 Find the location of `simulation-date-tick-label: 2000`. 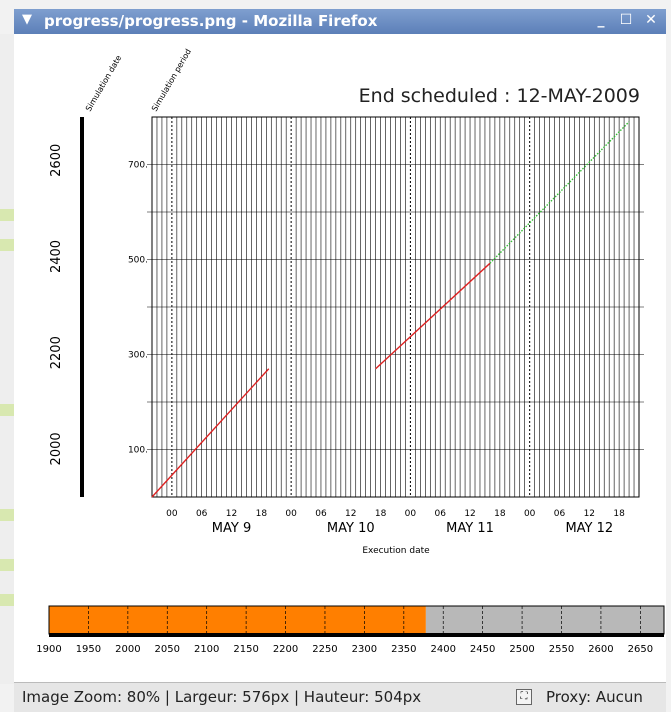

simulation-date-tick-label: 2000 is located at coordinates (56, 448).